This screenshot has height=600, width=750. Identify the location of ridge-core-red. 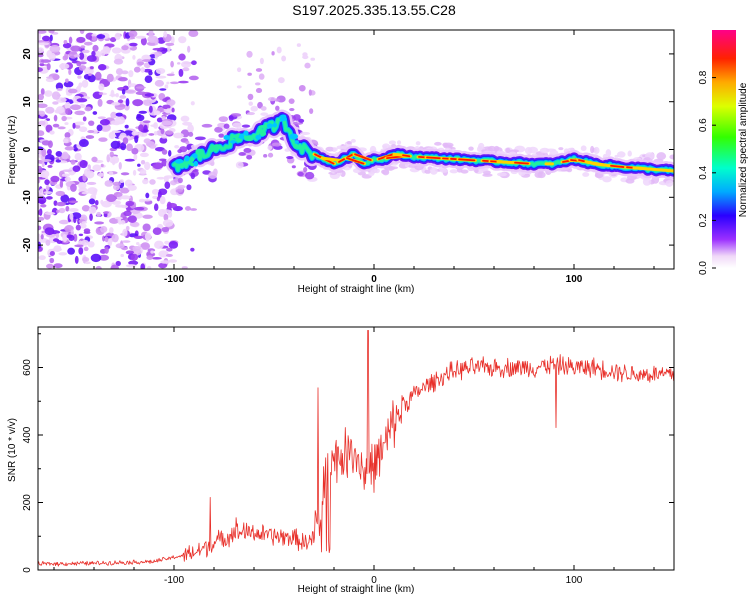
(355, 161).